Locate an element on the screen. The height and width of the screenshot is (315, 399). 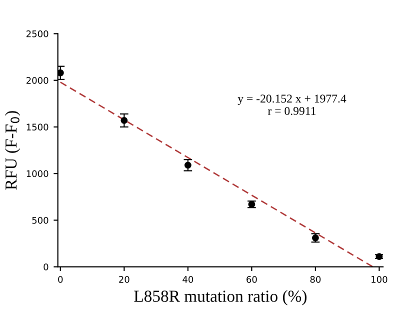
x-tick-label: 20 is located at coordinates (124, 279).